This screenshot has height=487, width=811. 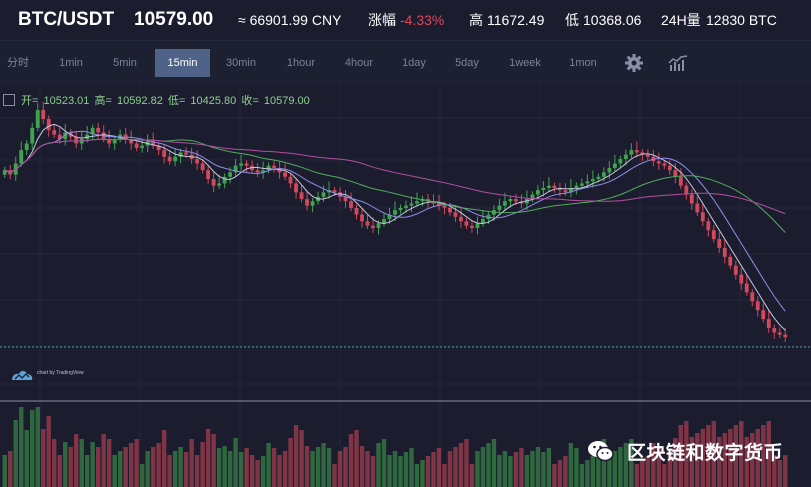 I want to click on tab-time-sharing: 分时, so click(x=18, y=63).